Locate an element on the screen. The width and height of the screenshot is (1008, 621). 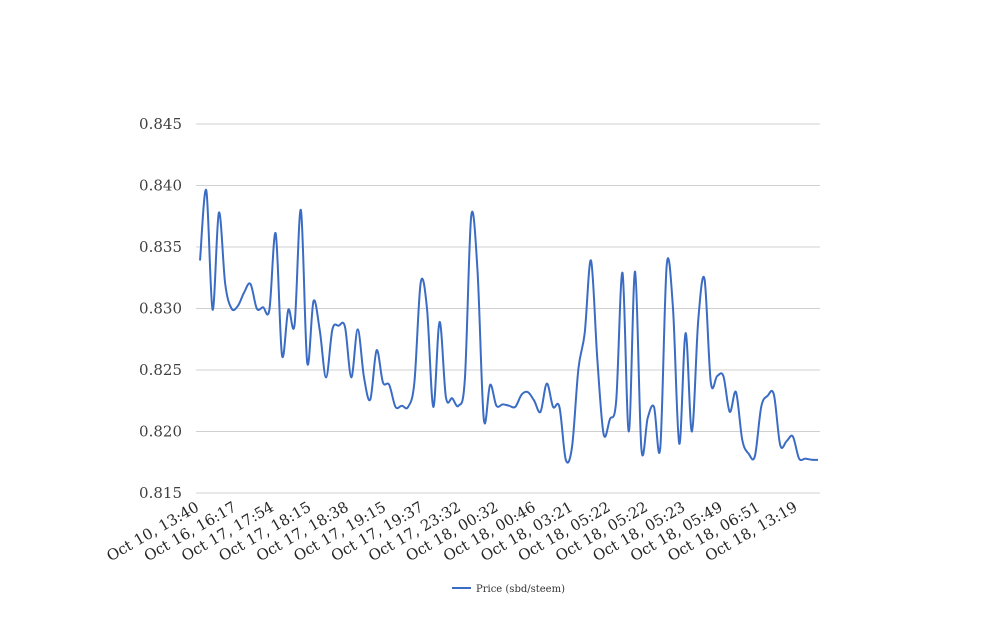
y-tick-label: 0.830 is located at coordinates (160, 309).